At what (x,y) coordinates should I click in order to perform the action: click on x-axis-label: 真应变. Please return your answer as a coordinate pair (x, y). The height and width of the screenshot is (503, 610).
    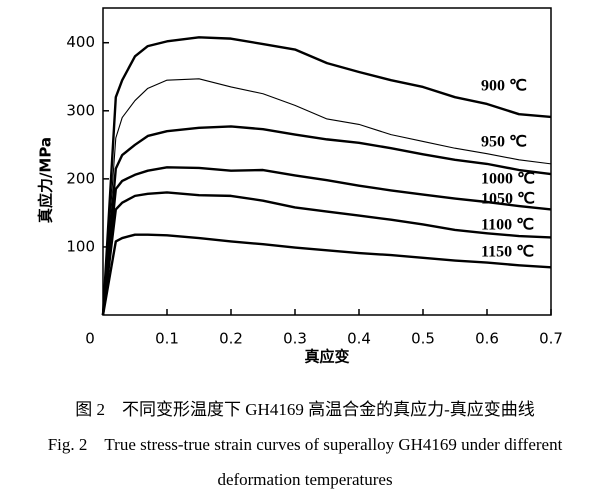
    Looking at the image, I should click on (326, 357).